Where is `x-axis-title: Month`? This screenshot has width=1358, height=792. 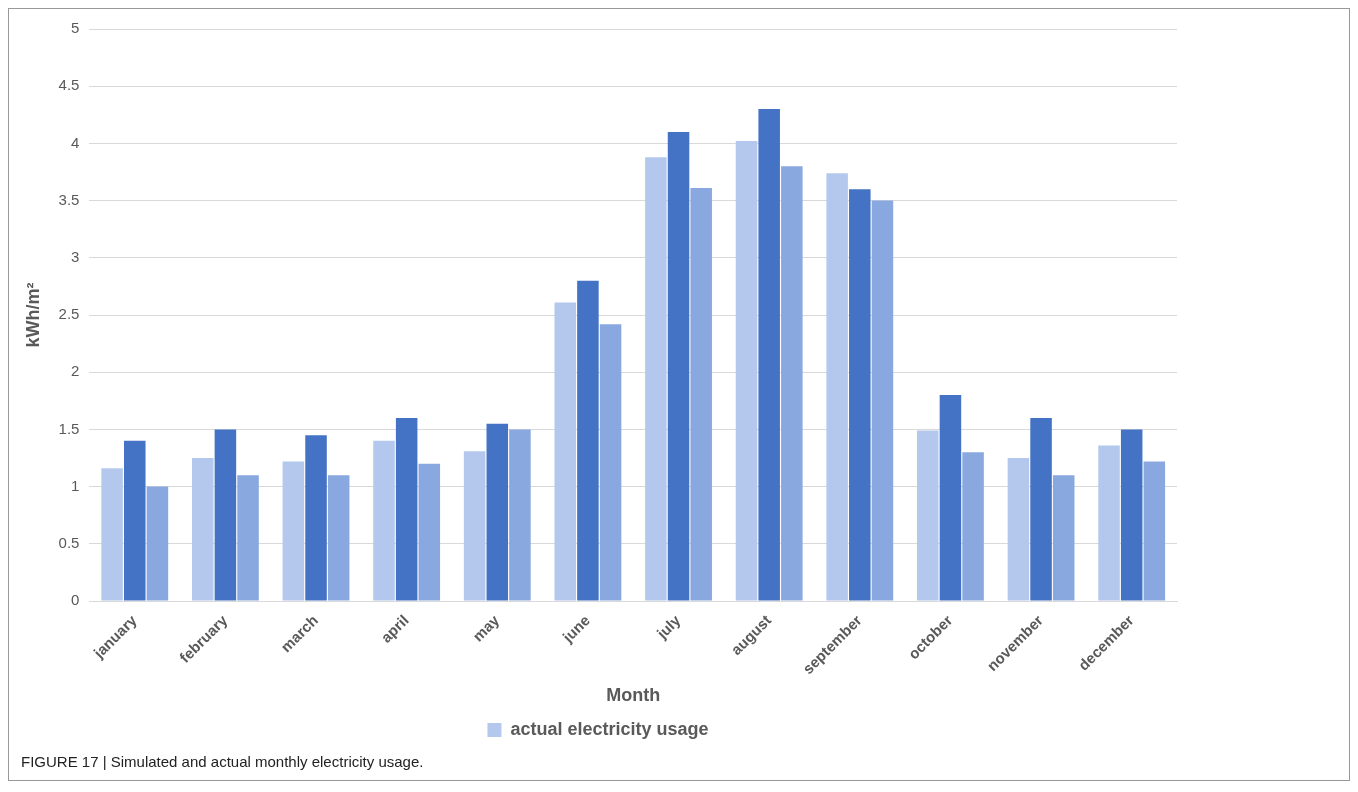
x-axis-title: Month is located at coordinates (633, 695).